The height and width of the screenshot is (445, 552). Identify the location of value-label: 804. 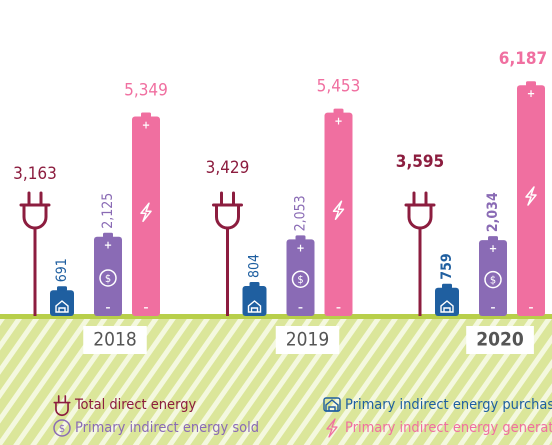
(255, 266).